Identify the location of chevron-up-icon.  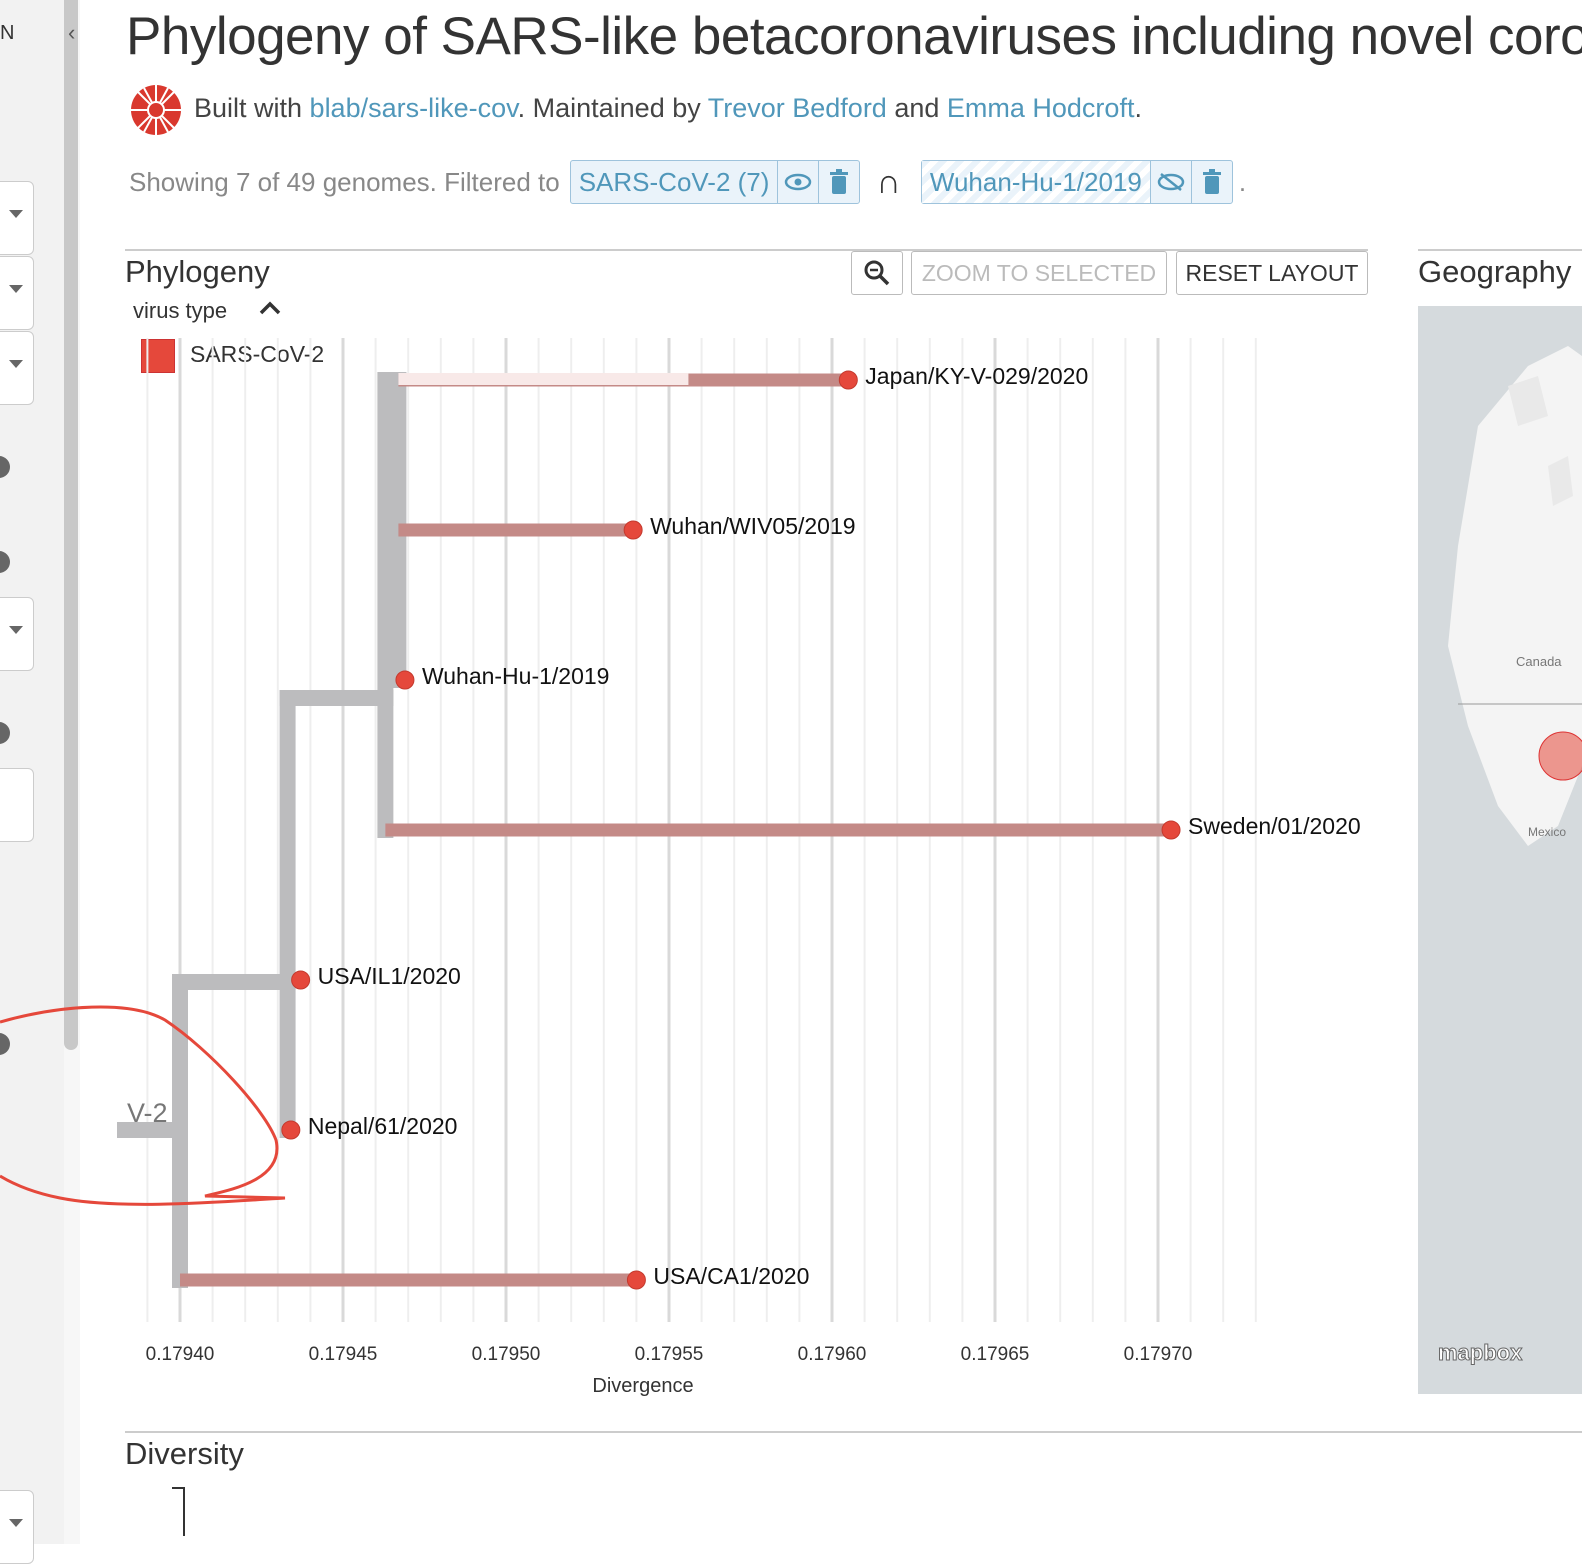
(270, 308).